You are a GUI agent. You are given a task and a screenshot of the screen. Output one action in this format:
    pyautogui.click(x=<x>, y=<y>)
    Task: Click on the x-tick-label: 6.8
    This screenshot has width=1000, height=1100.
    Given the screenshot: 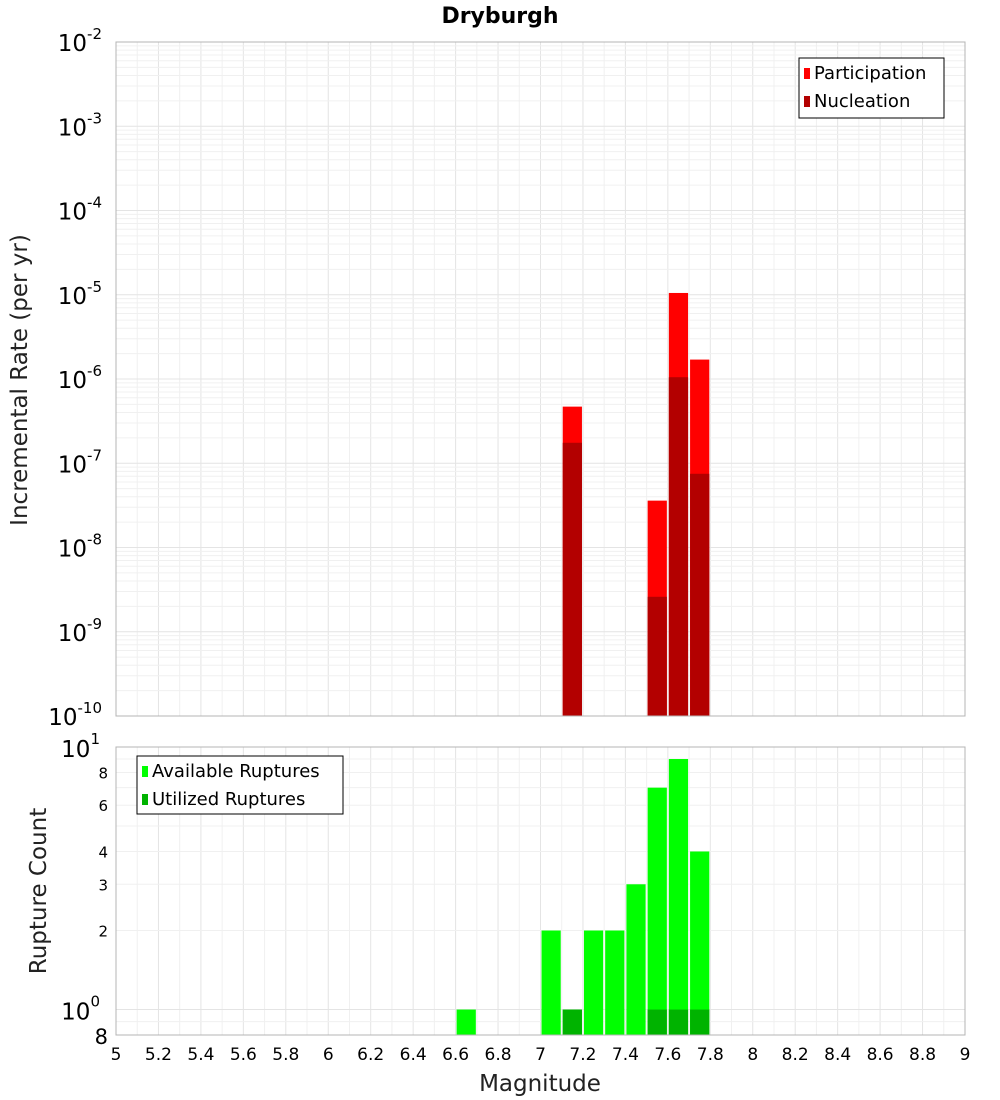 What is the action you would take?
    pyautogui.click(x=498, y=1055)
    